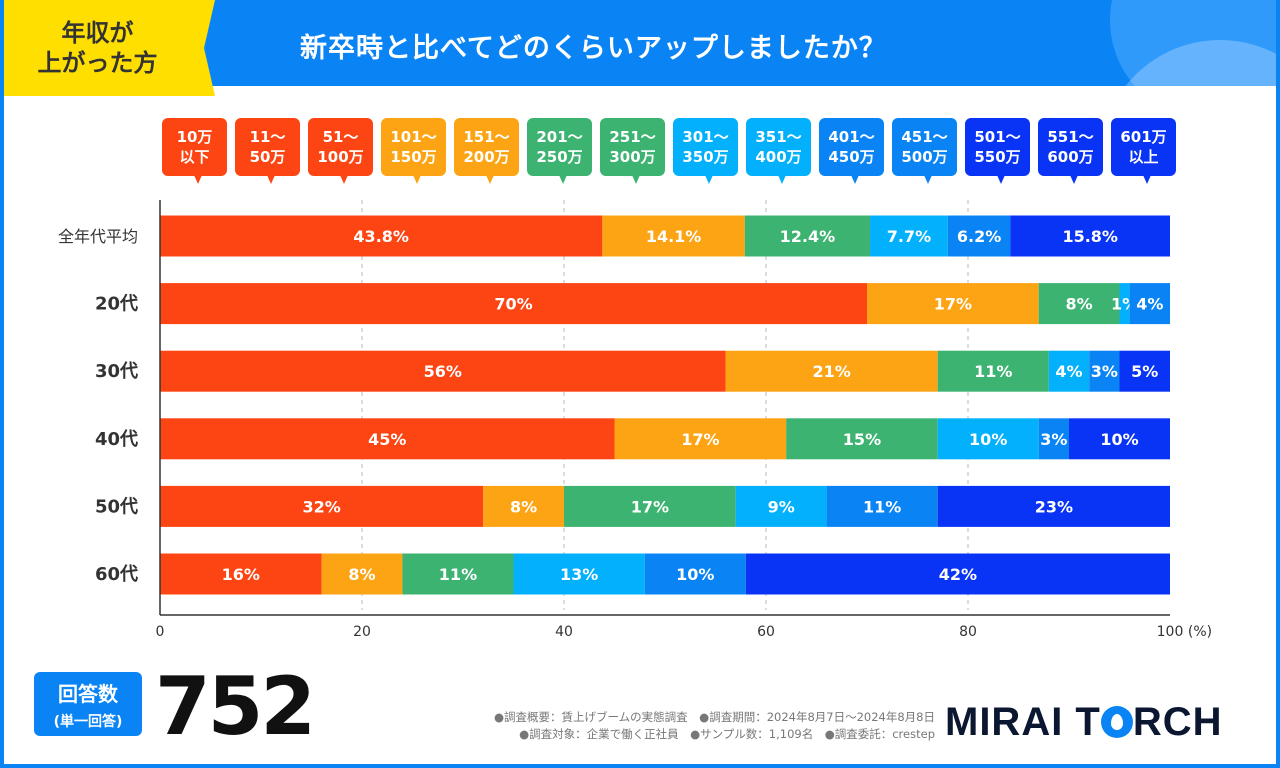  Describe the element at coordinates (98, 236) in the screenshot. I see `category-label: 全年代平均` at that location.